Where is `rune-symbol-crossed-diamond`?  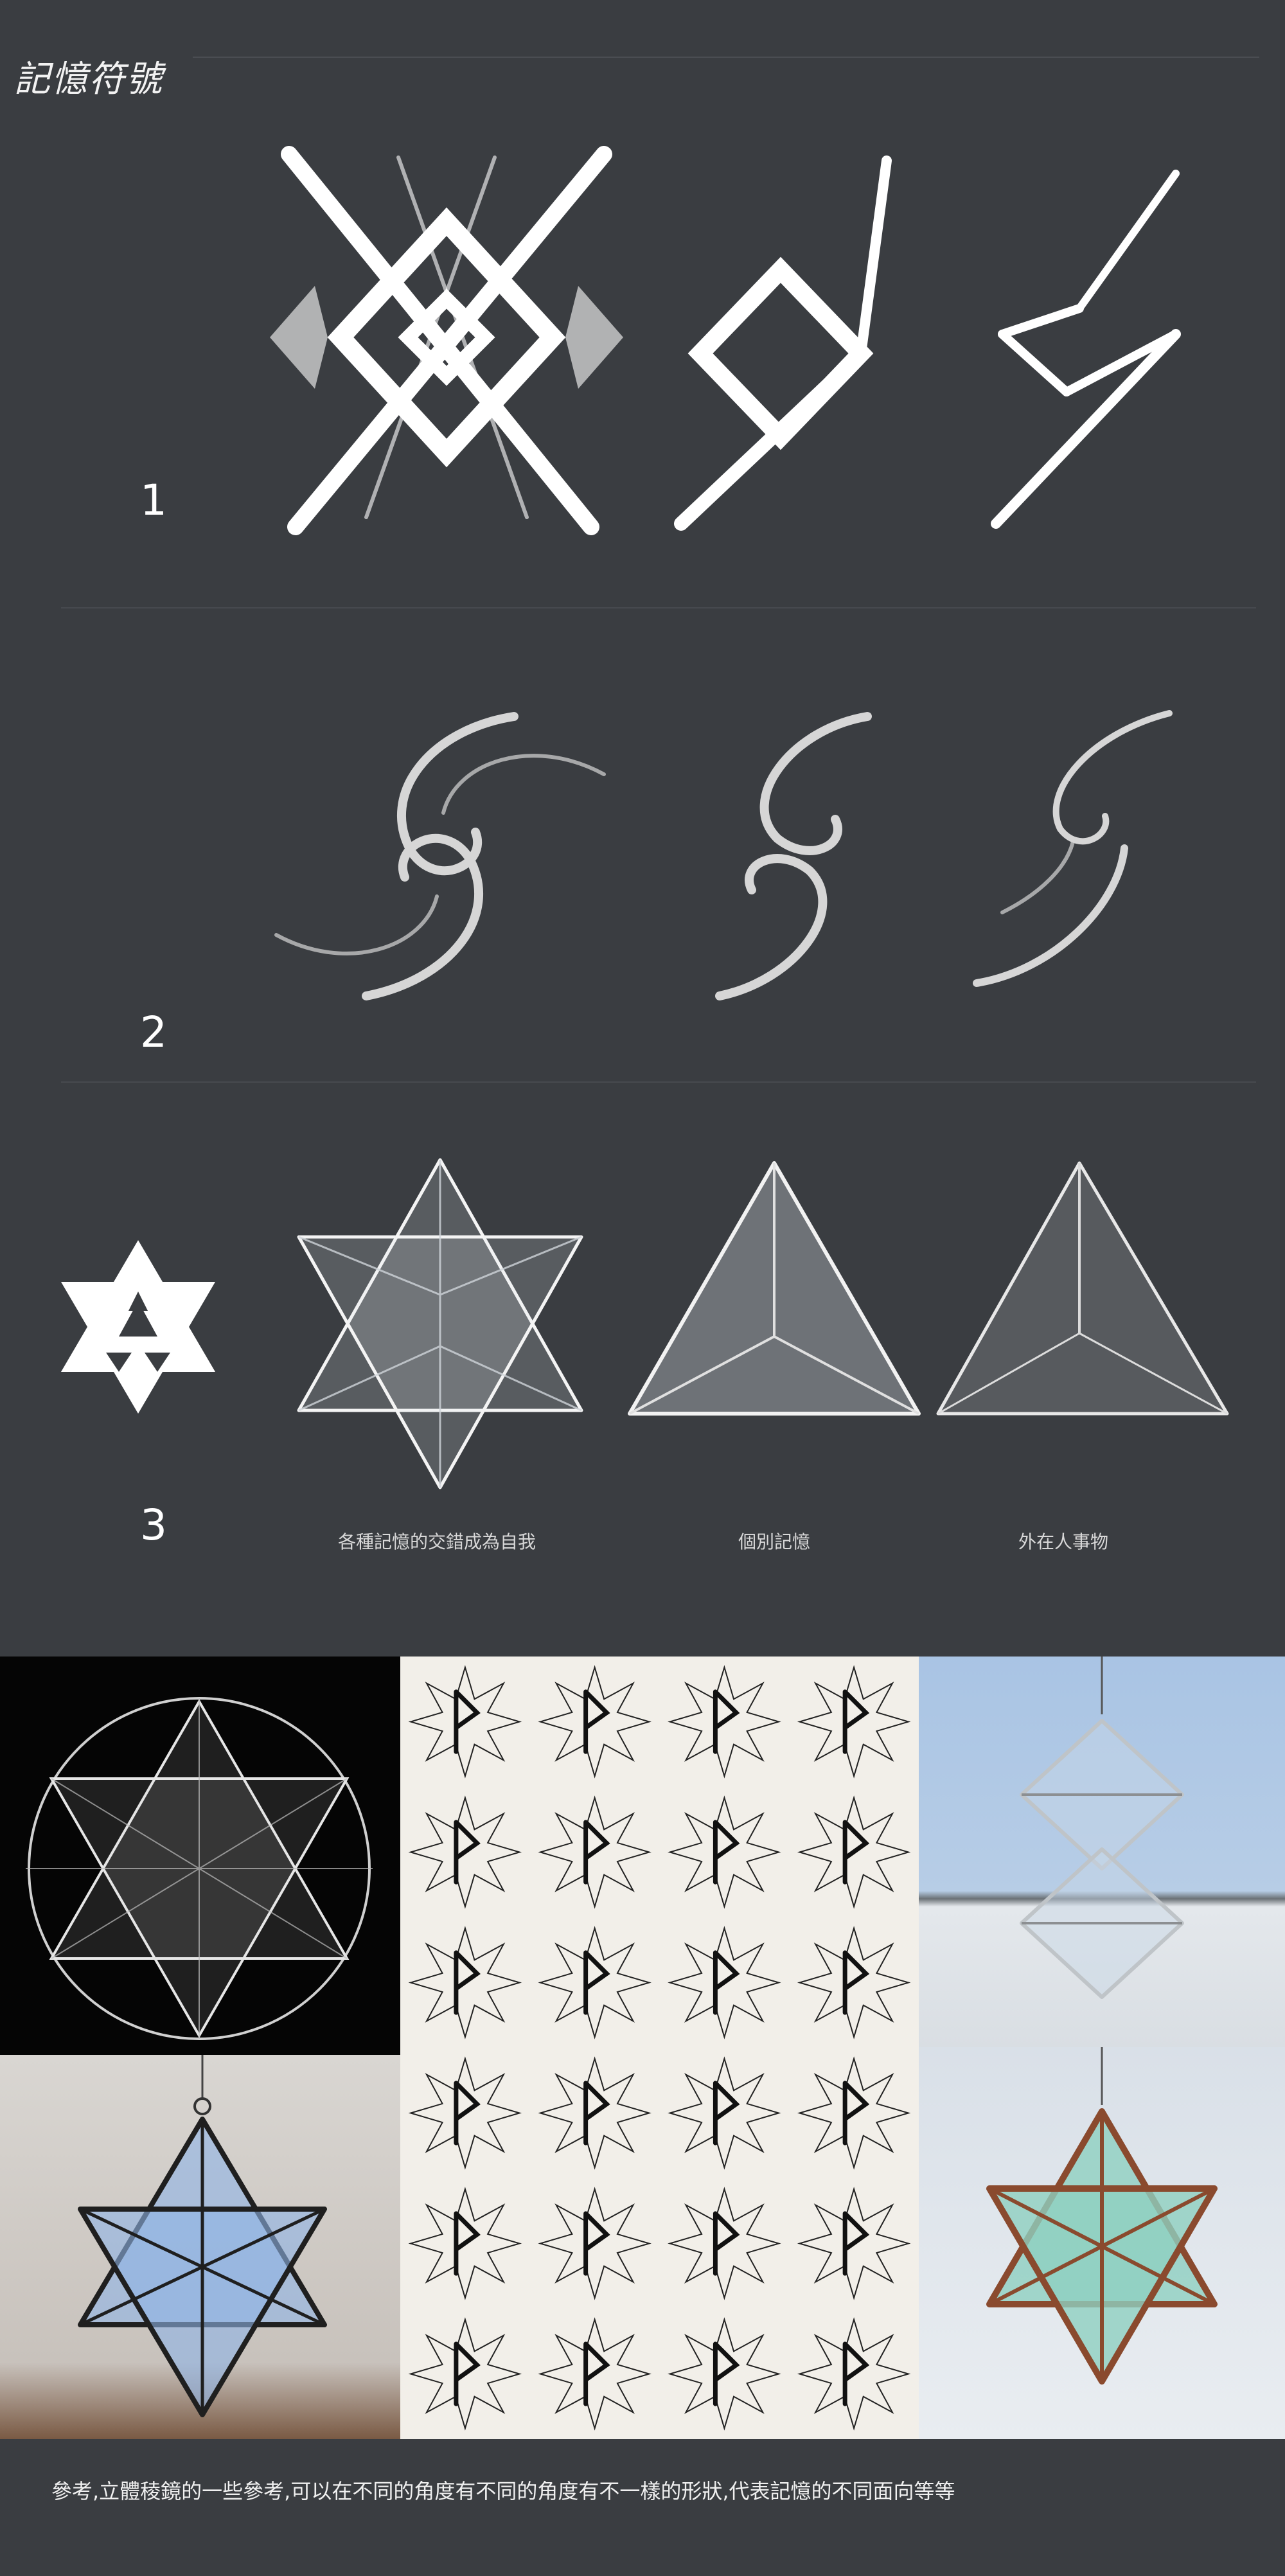
rune-symbol-crossed-diamond is located at coordinates (446, 341).